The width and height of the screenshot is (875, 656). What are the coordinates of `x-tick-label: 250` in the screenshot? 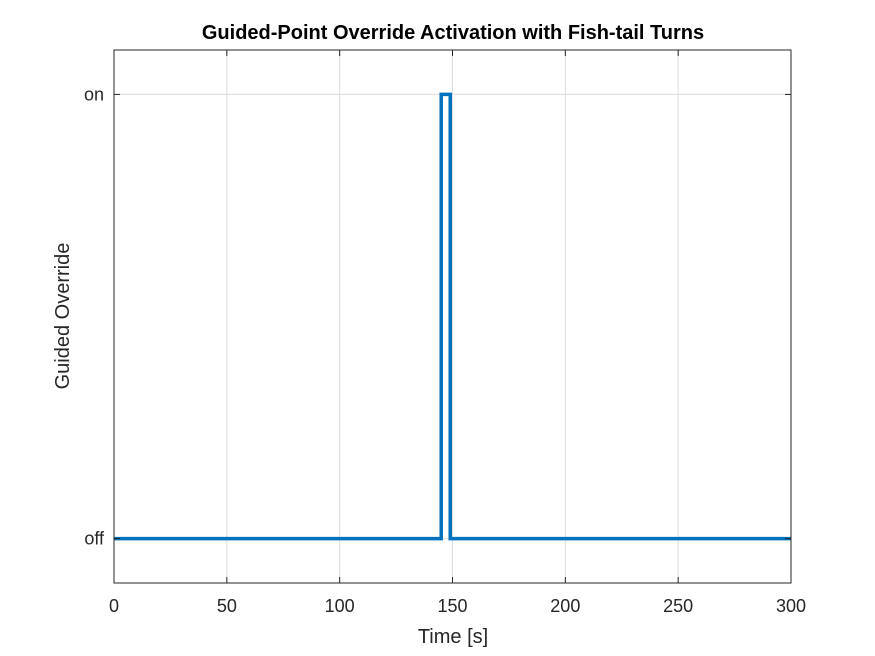 It's located at (678, 606).